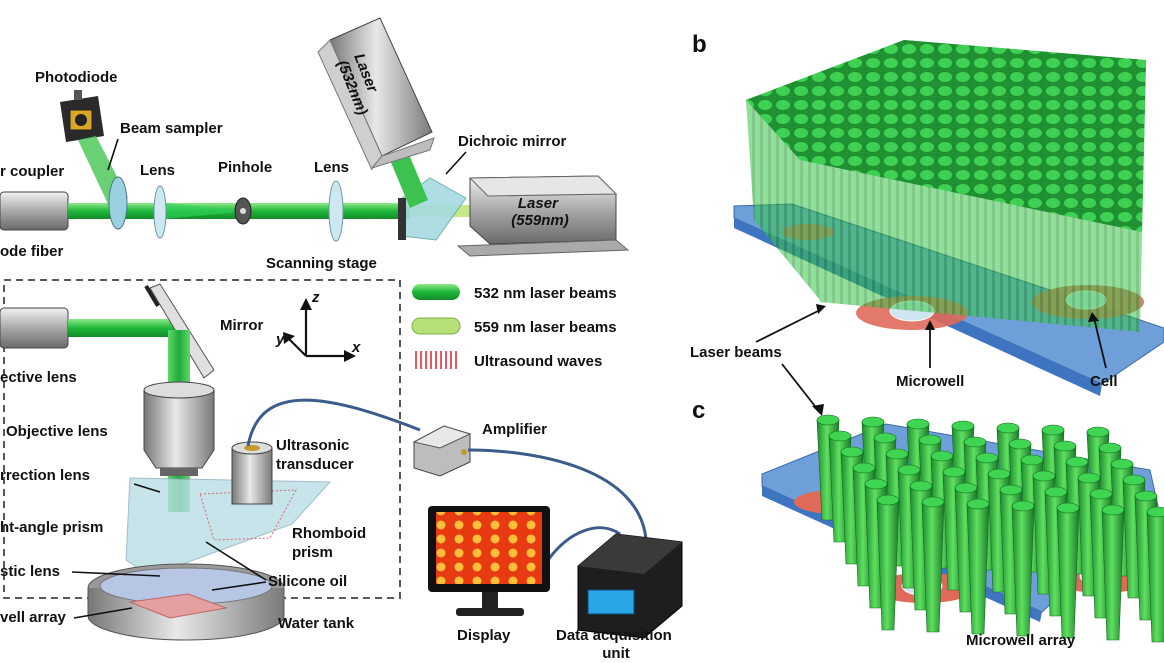 The image size is (1164, 663). Describe the element at coordinates (484, 635) in the screenshot. I see `display-label: Display` at that location.